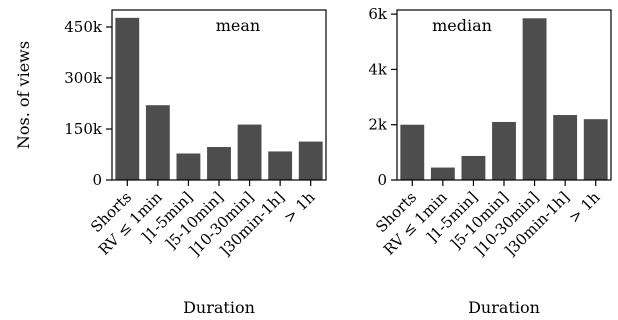 The image size is (618, 320). Describe the element at coordinates (378, 14) in the screenshot. I see `y-tick-label: 6k` at that location.